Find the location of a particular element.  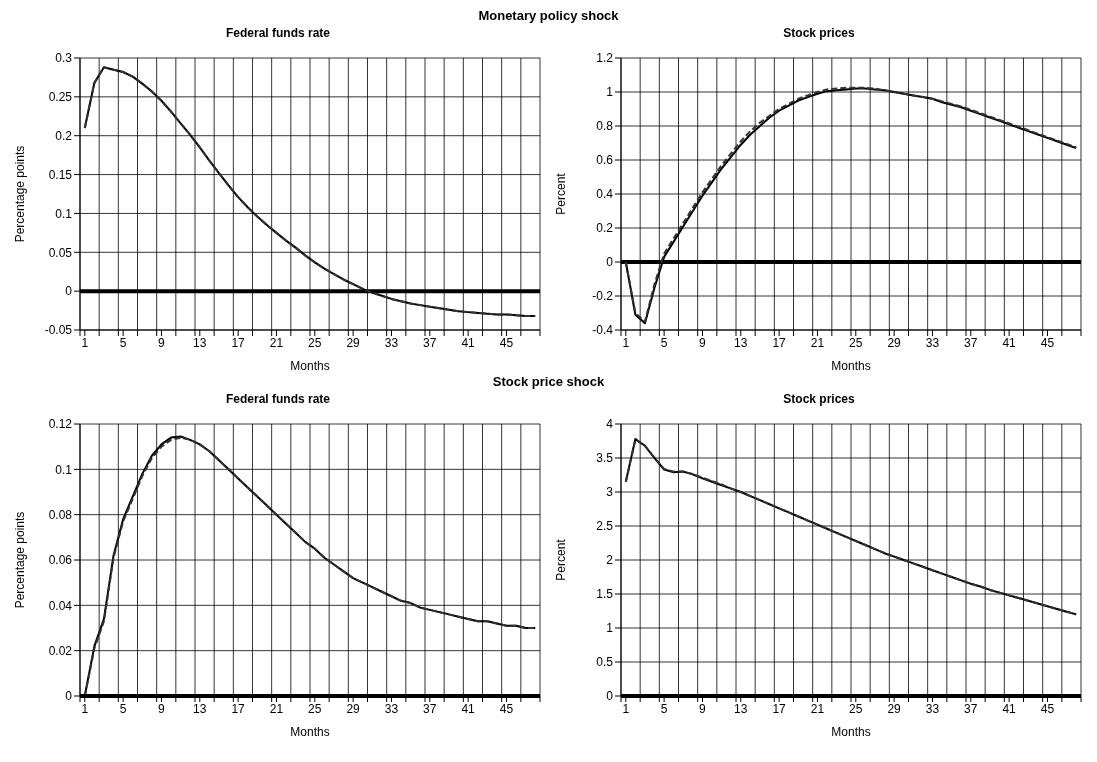

text: Monetary policy shock is located at coordinates (548, 15).